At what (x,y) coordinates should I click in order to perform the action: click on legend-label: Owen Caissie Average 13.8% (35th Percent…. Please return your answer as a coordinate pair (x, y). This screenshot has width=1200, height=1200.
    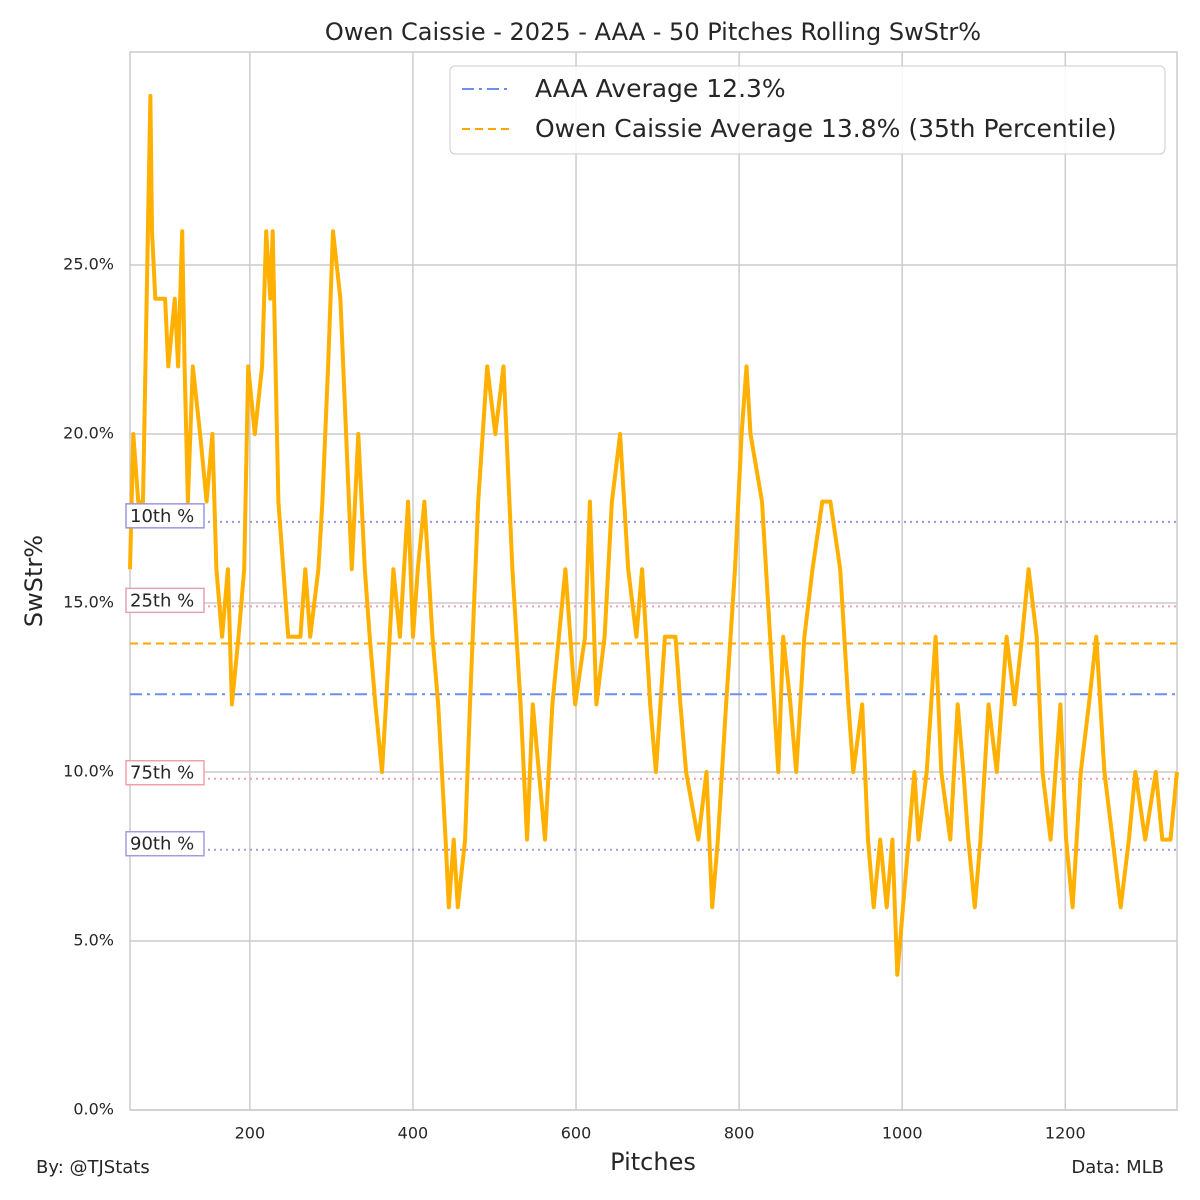
    Looking at the image, I should click on (826, 128).